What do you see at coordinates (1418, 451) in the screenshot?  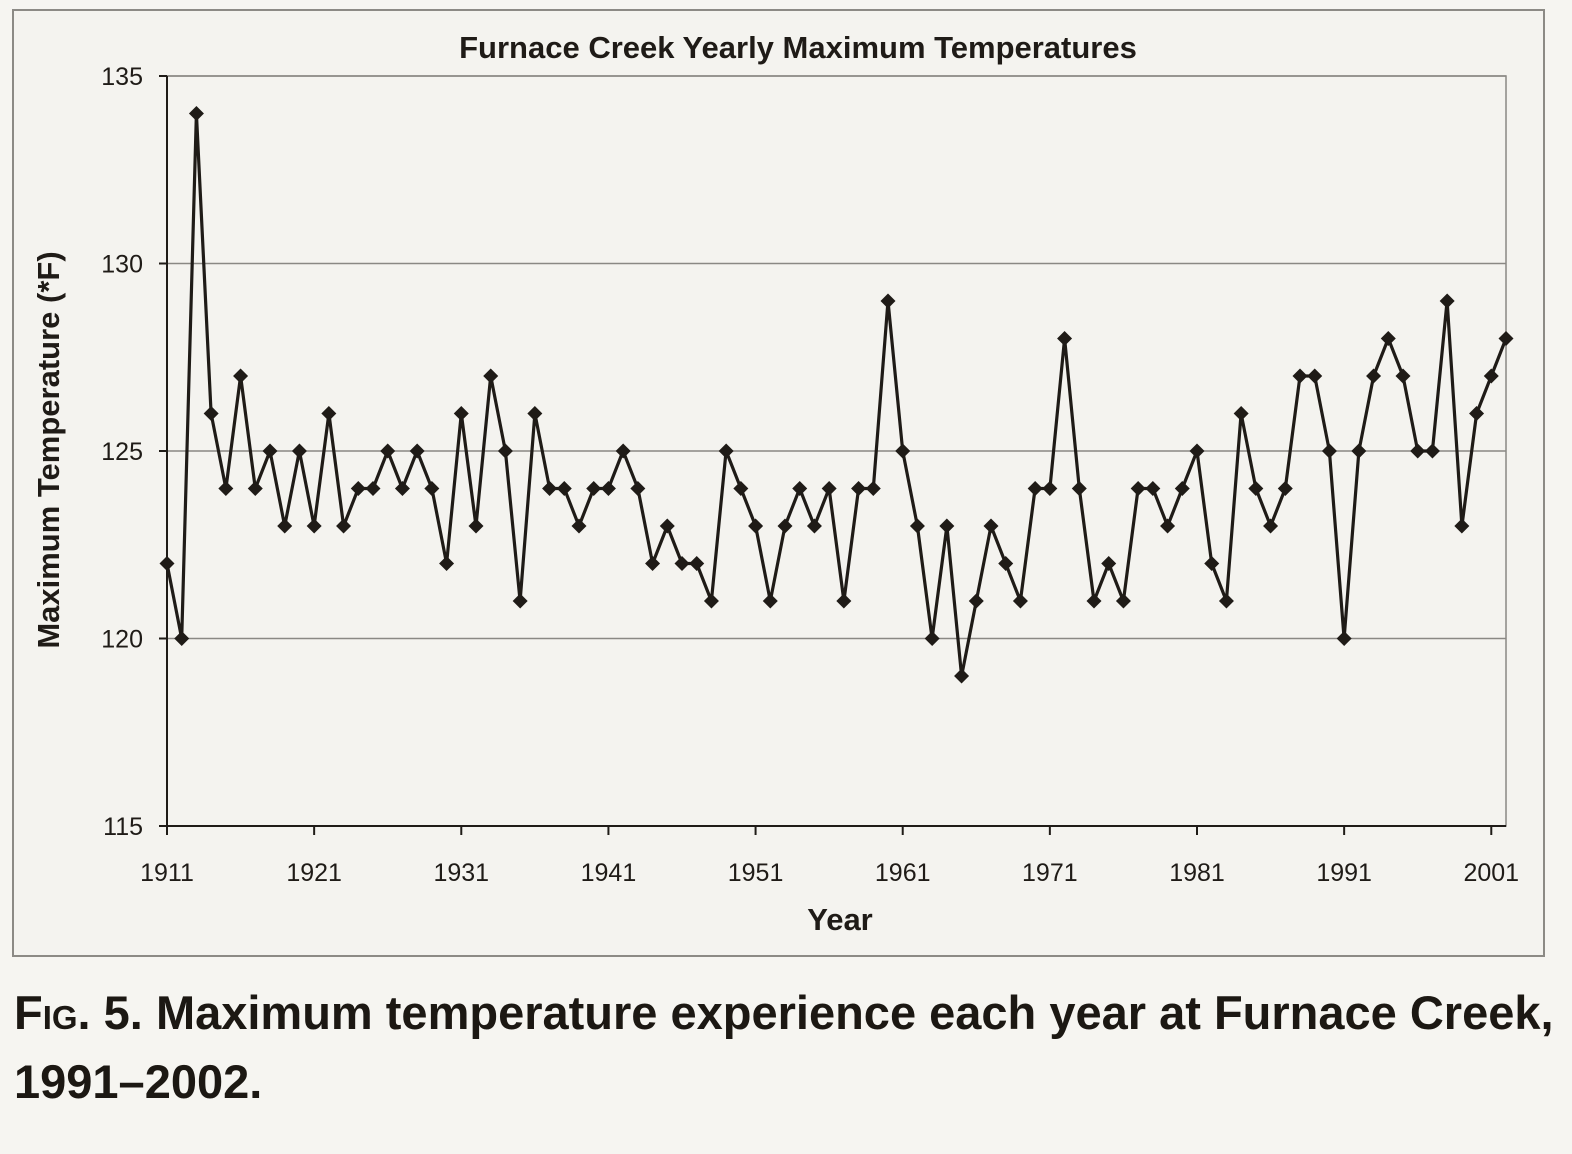 I see `data-point-1996` at bounding box center [1418, 451].